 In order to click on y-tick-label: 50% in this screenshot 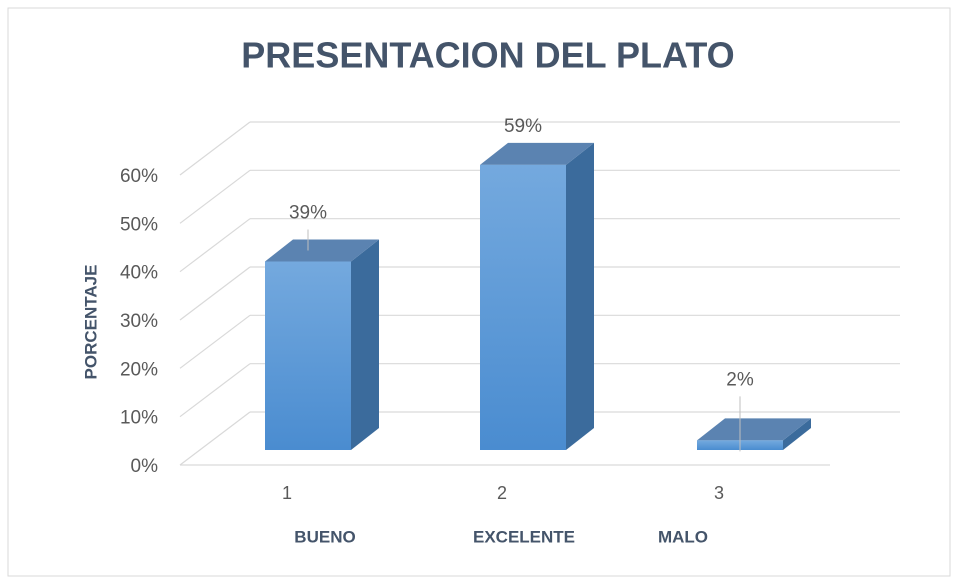, I will do `click(139, 224)`.